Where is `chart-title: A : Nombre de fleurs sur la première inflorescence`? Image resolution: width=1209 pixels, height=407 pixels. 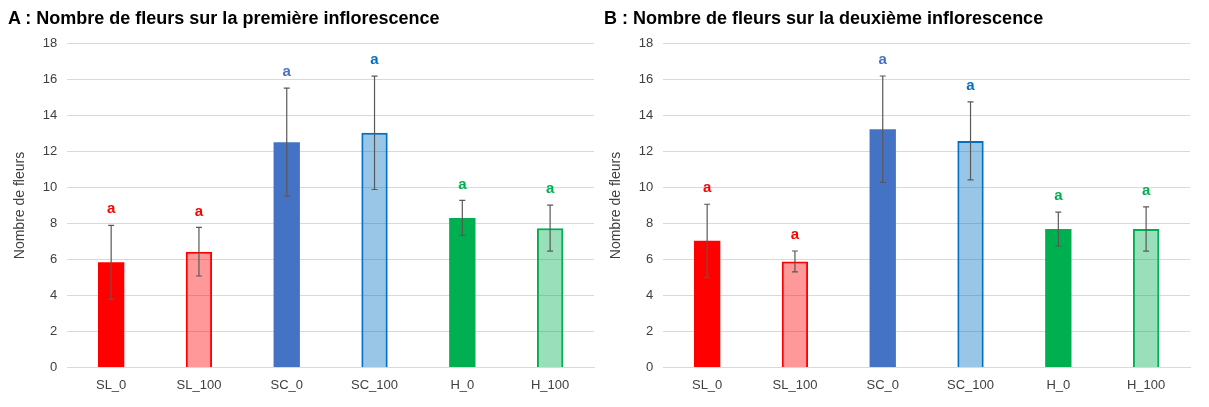
chart-title: A : Nombre de fleurs sur la première inflorescence is located at coordinates (224, 17).